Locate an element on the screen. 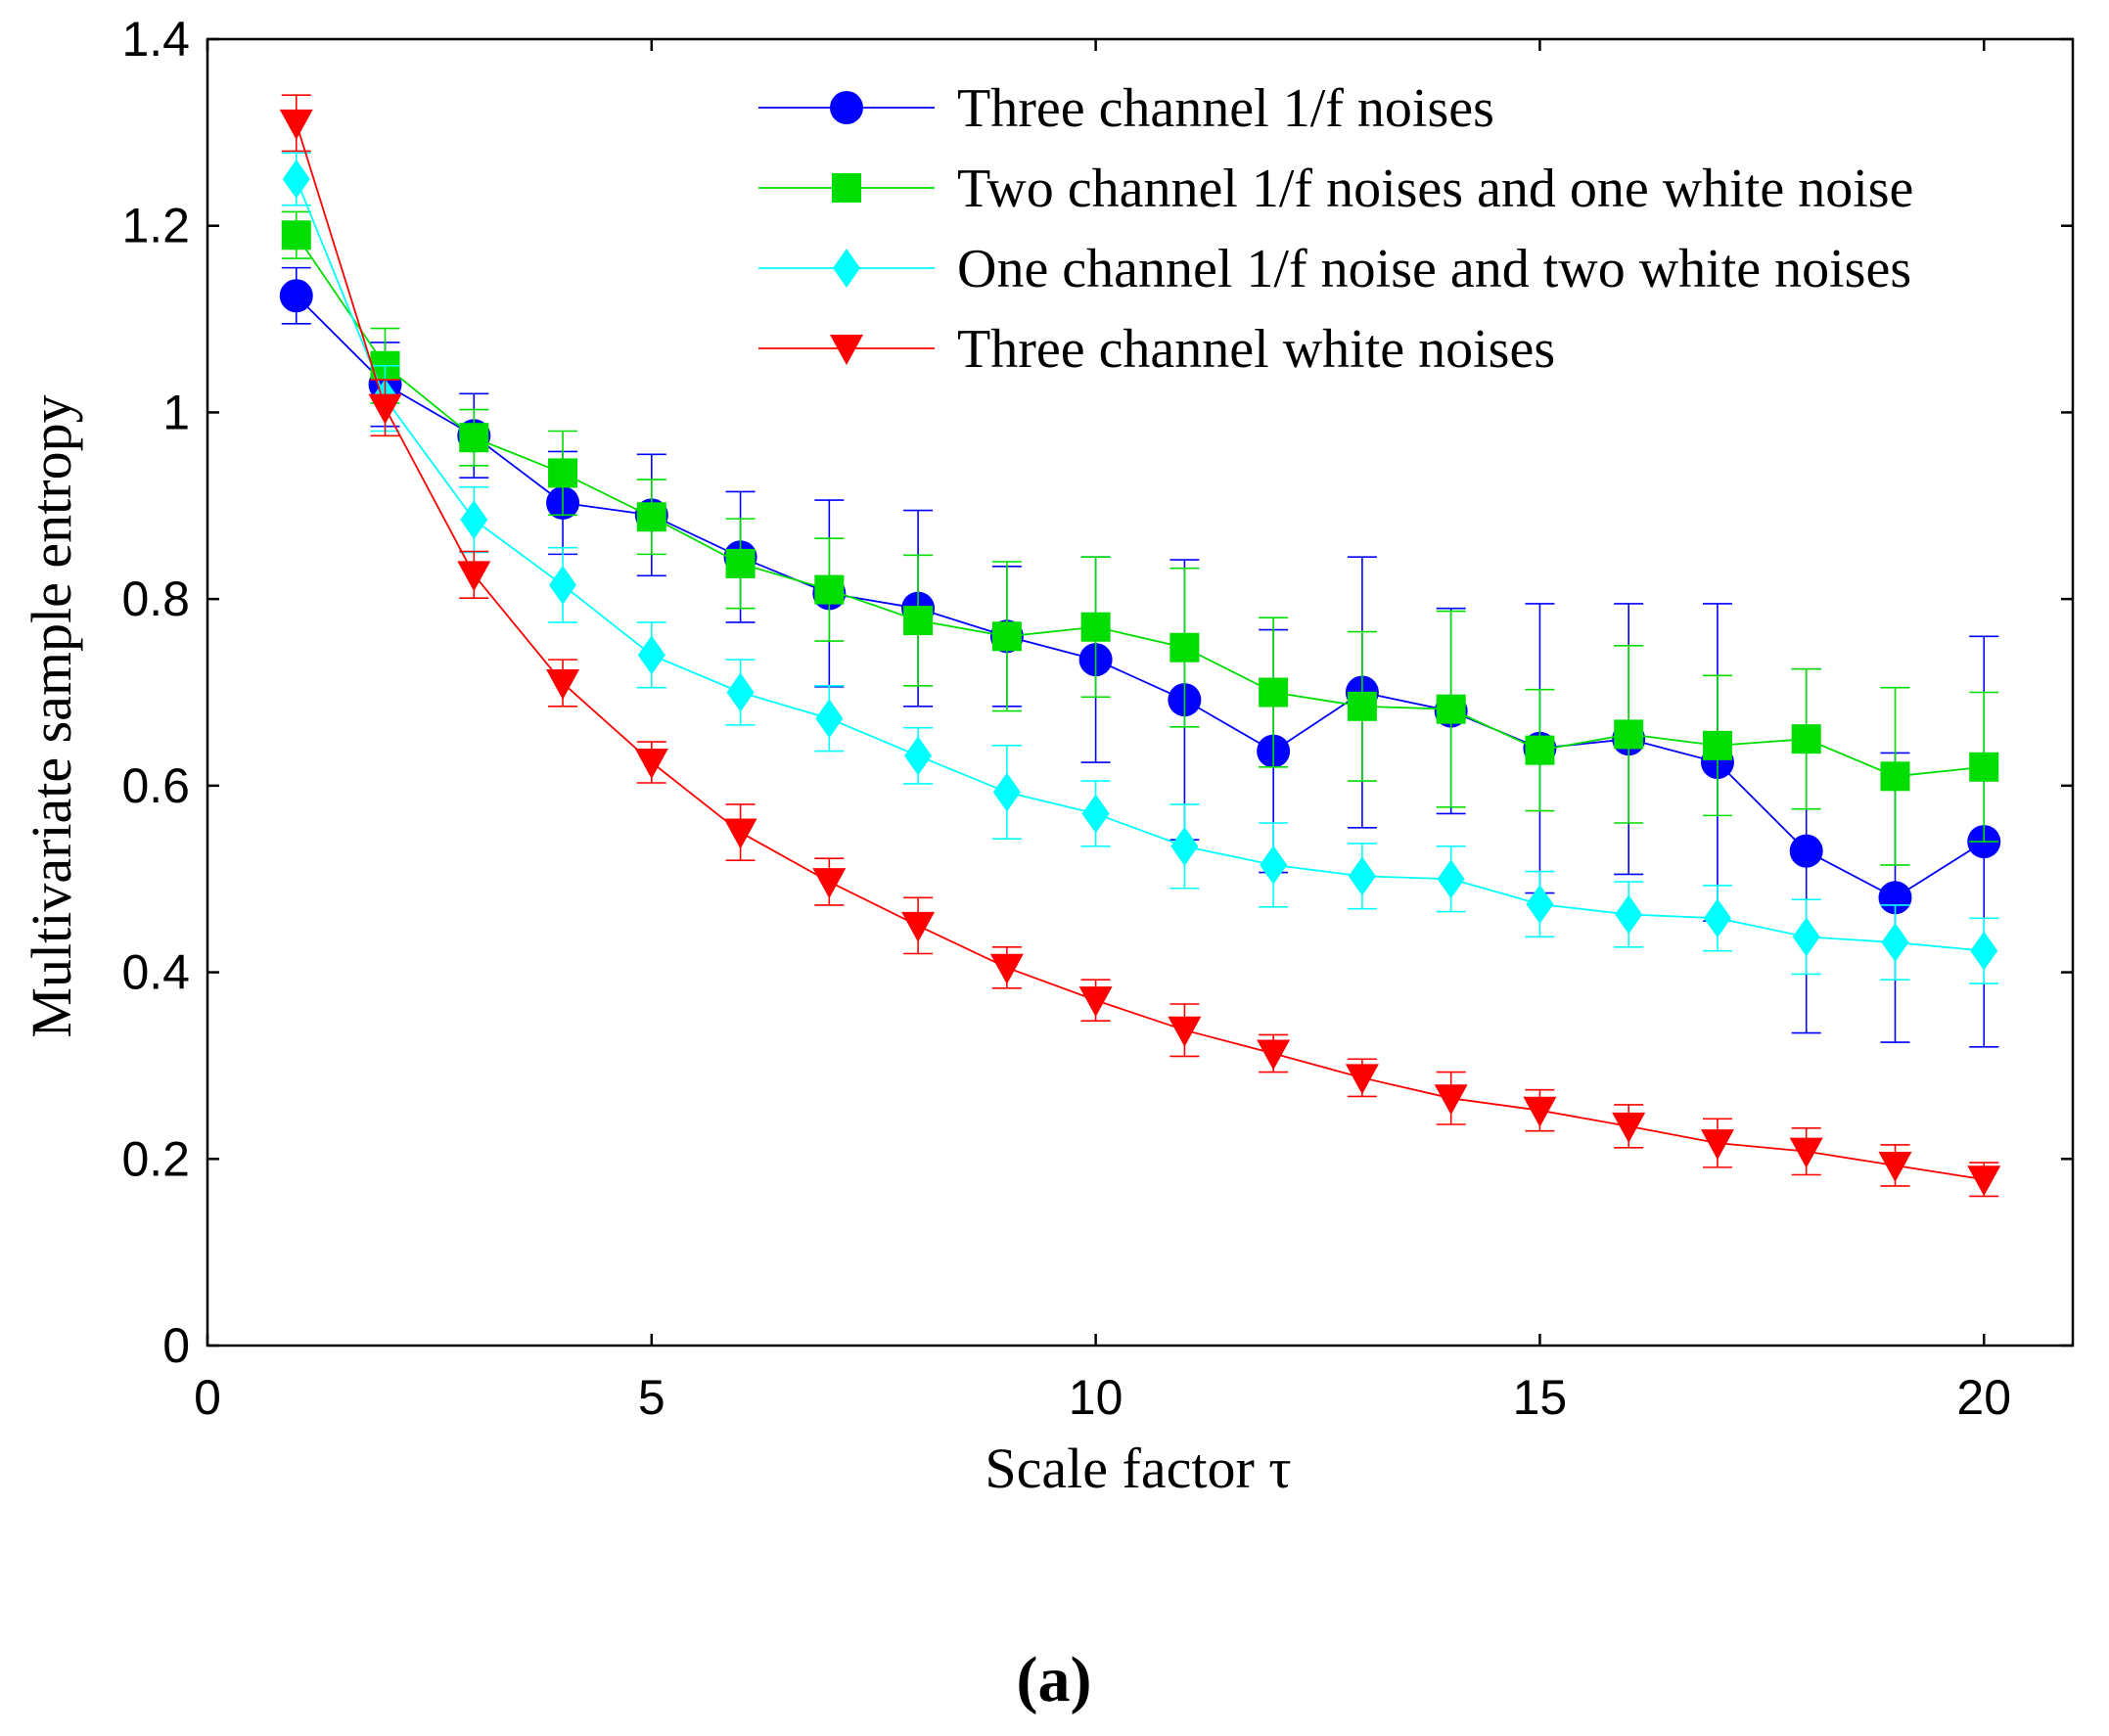  y-tick-label: 0 is located at coordinates (176, 1345).